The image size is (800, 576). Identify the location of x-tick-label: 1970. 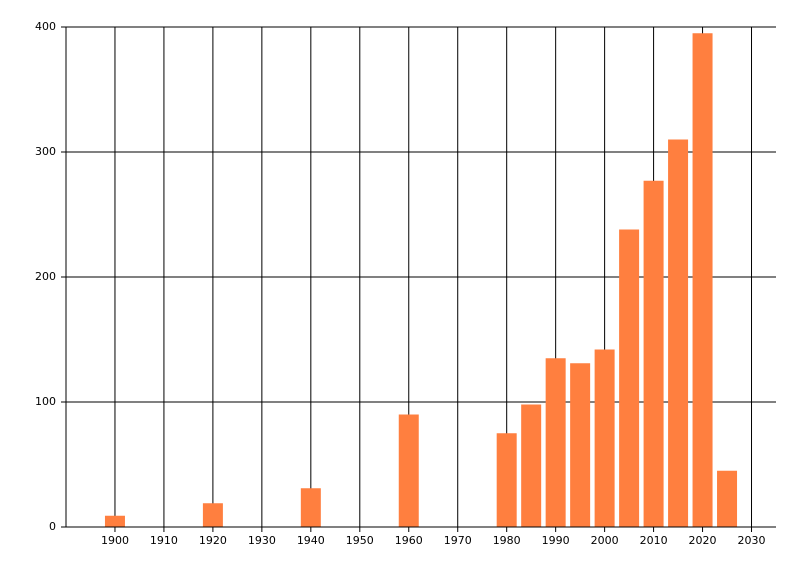
(458, 540).